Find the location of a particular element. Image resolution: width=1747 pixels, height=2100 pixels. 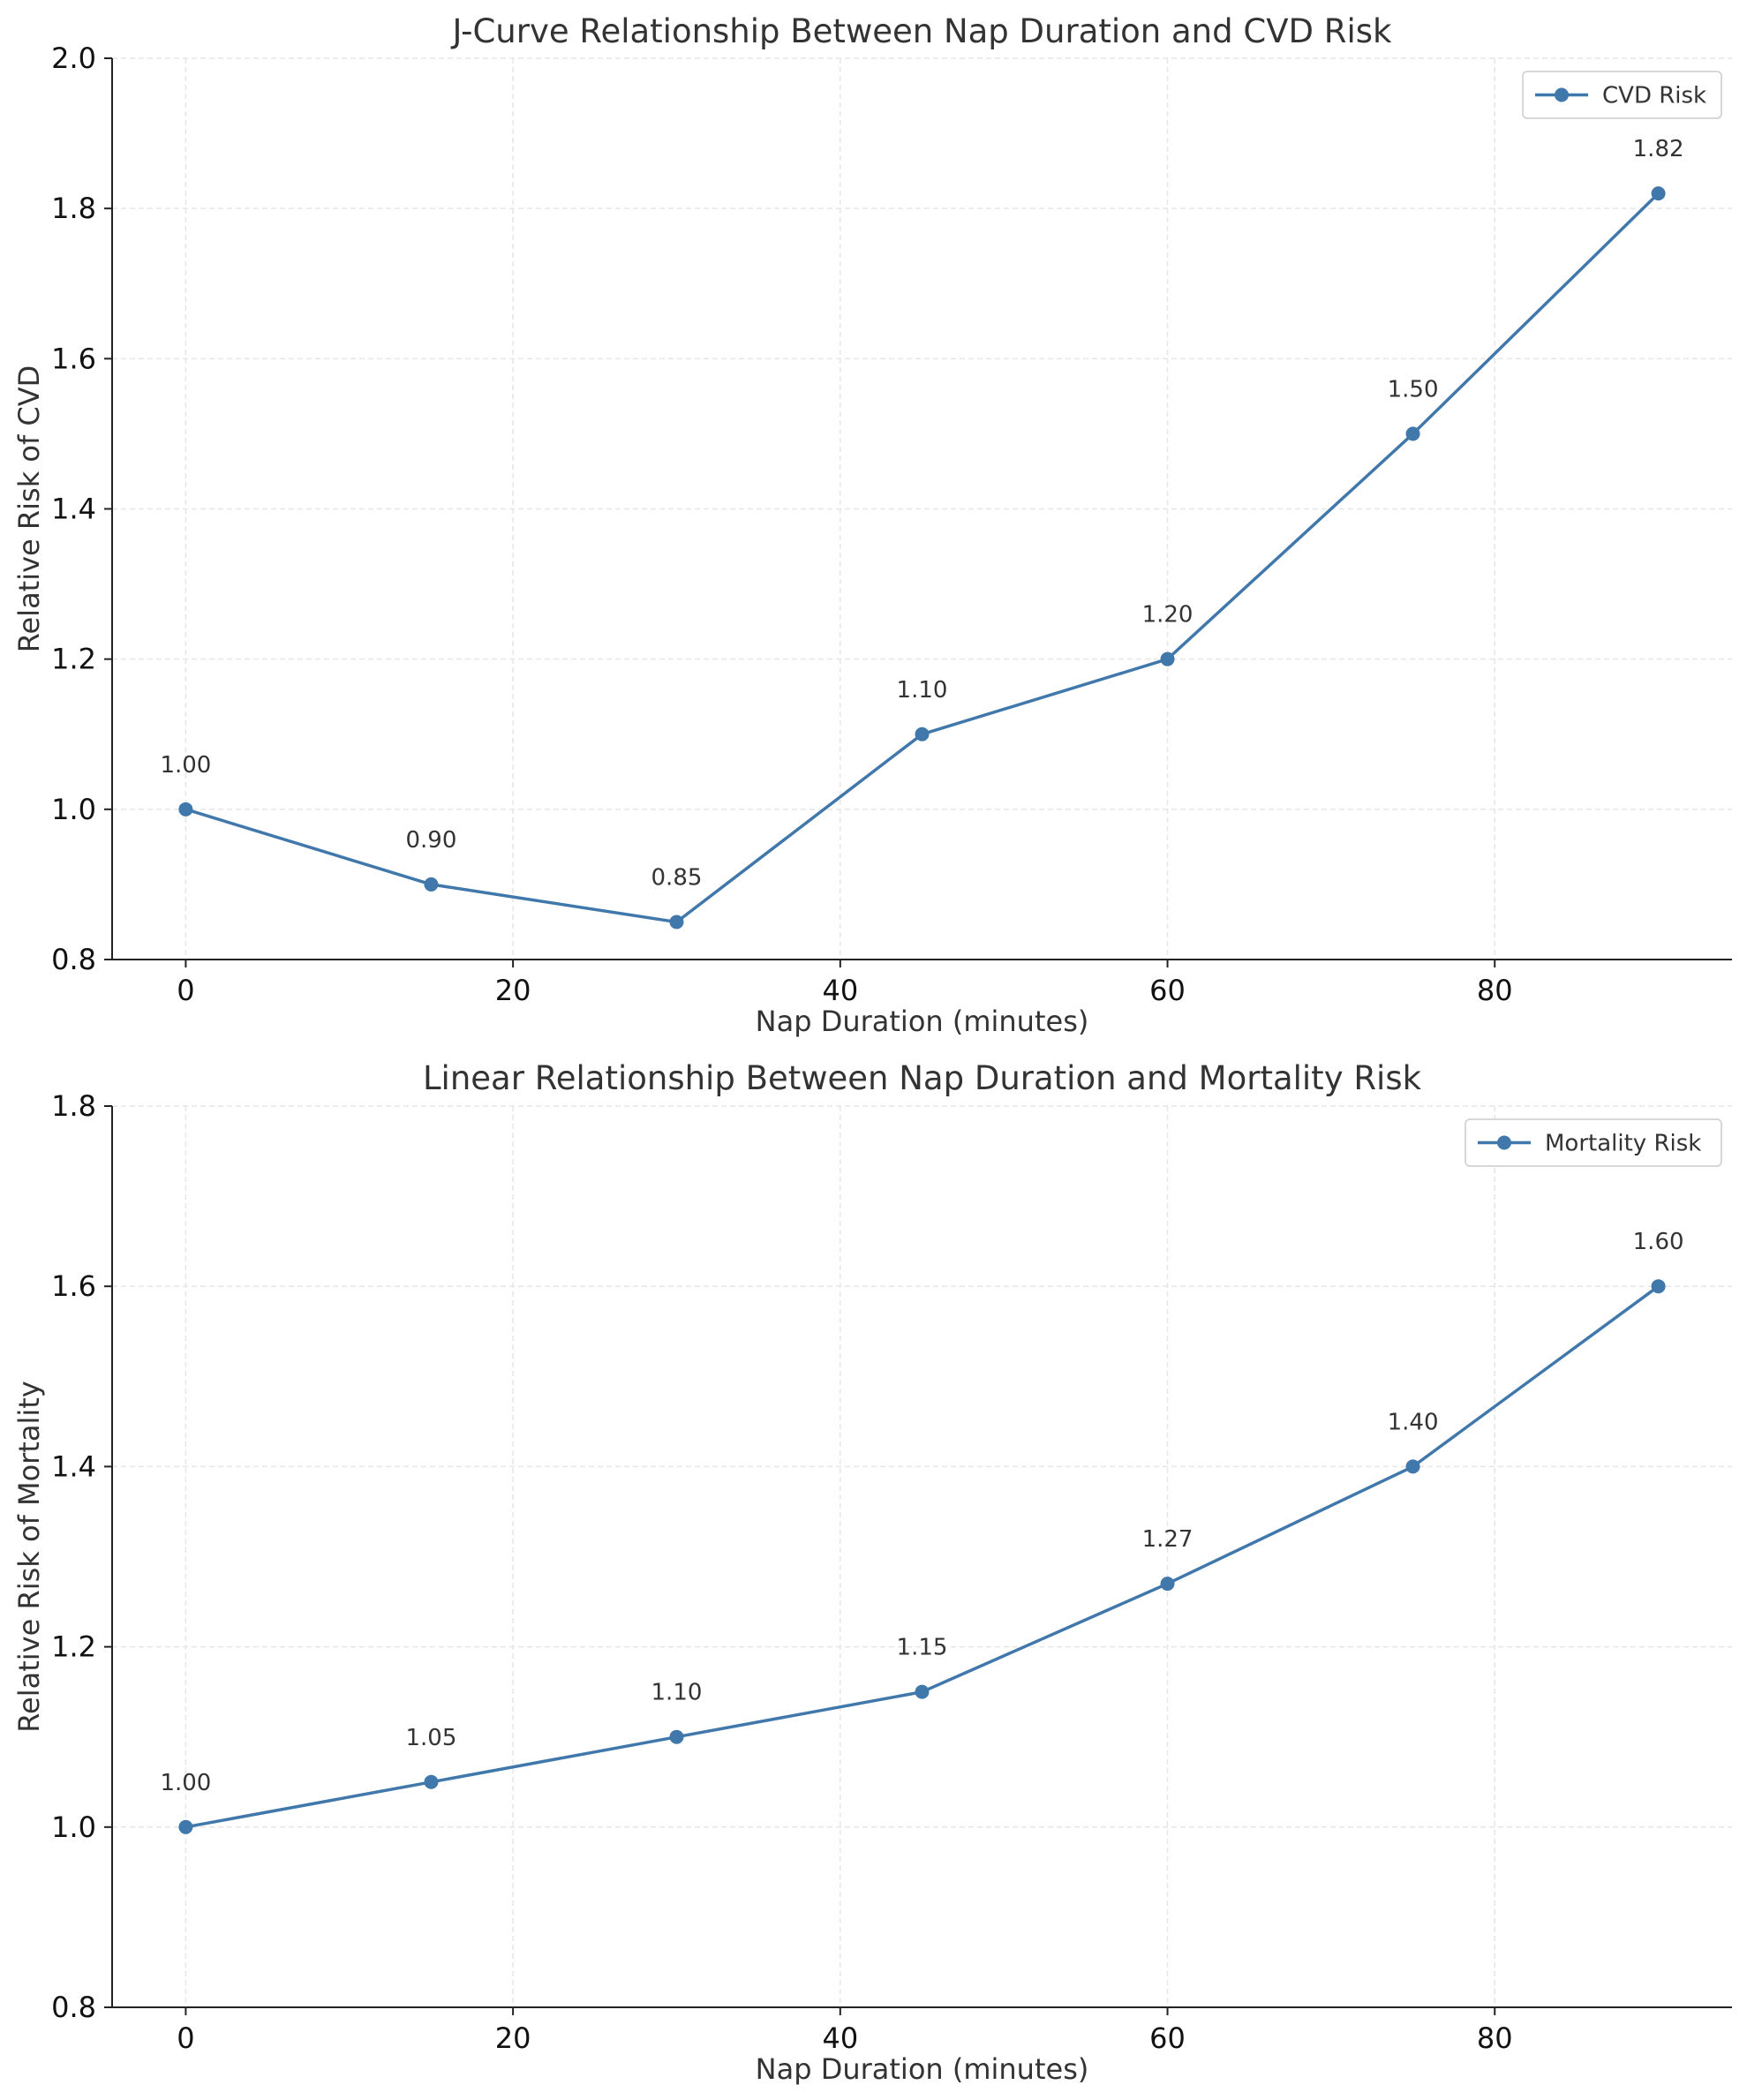

data-label: 0.90 is located at coordinates (430, 840).